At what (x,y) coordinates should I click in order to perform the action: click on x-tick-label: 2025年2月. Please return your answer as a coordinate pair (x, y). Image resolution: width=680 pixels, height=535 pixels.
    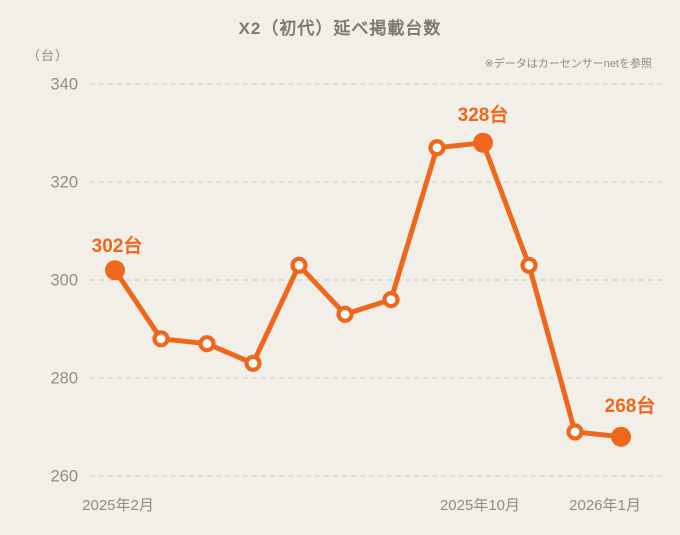
    Looking at the image, I should click on (118, 505).